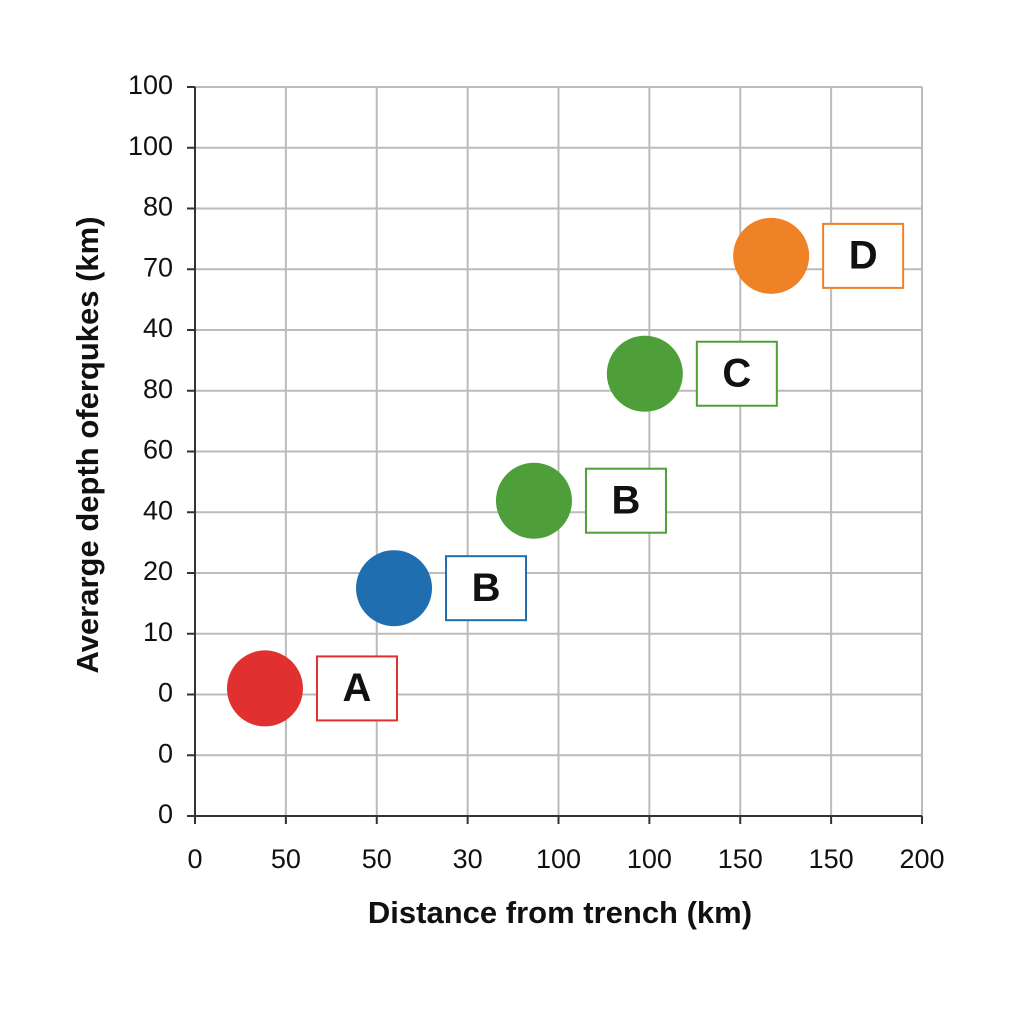  I want to click on y-tick-label: 70, so click(158, 267).